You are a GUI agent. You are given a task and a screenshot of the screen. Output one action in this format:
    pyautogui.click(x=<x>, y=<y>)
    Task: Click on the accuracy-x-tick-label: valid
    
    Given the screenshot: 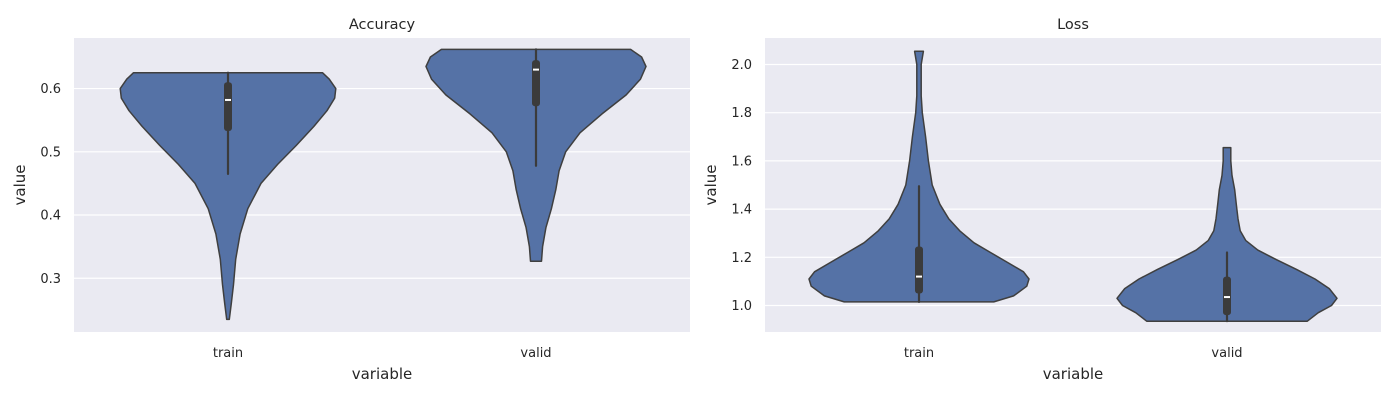 What is the action you would take?
    pyautogui.click(x=535, y=353)
    